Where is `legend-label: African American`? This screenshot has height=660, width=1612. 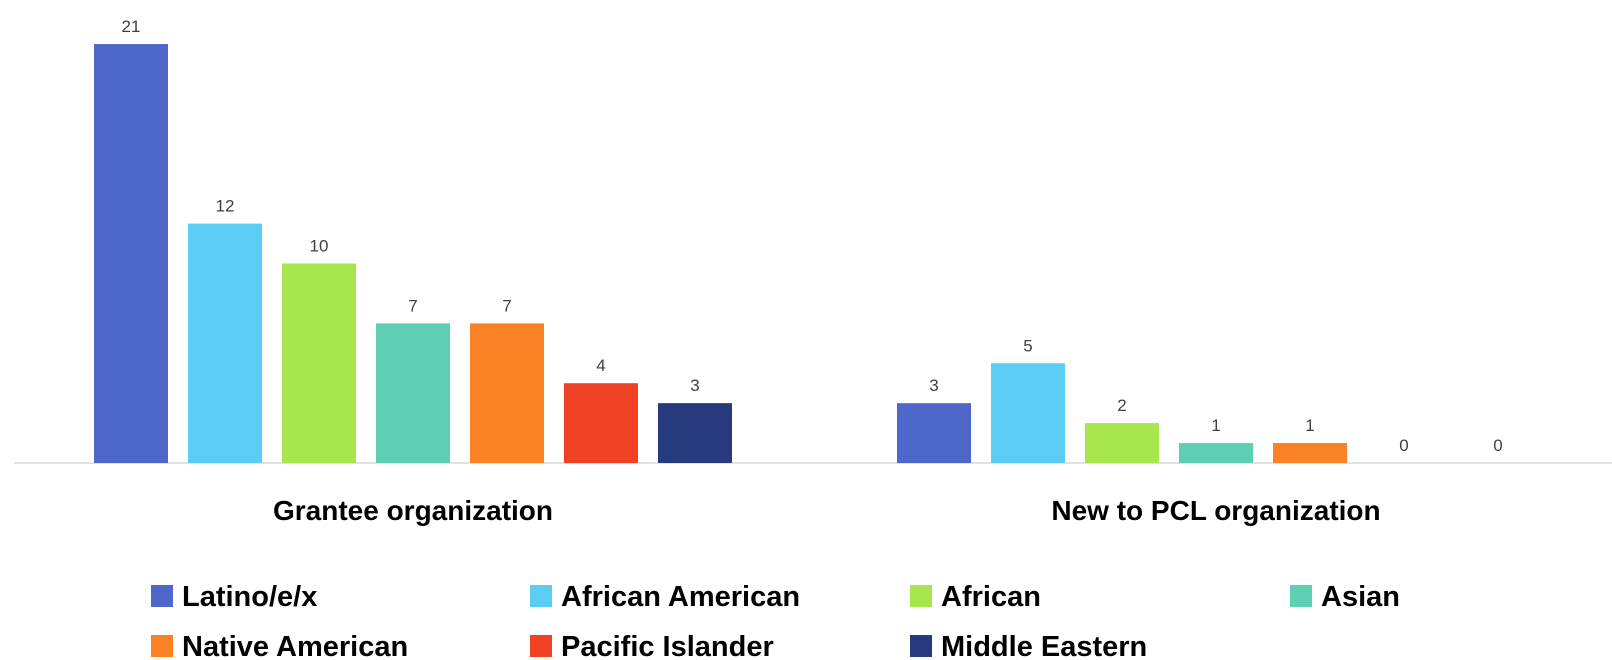
legend-label: African American is located at coordinates (680, 597).